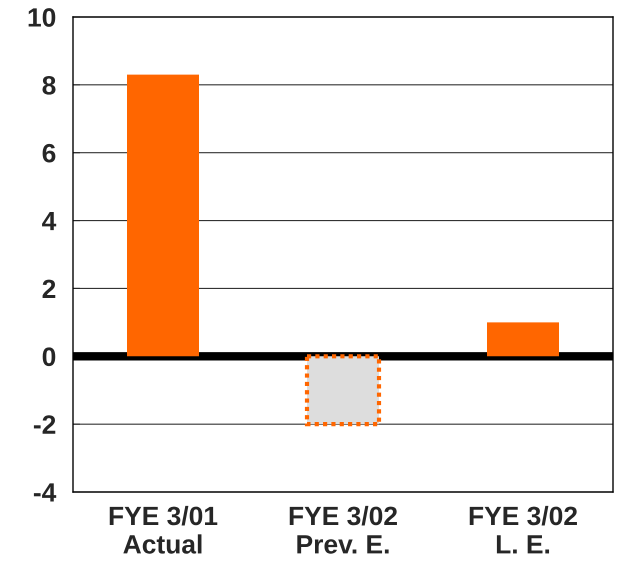  What do you see at coordinates (164, 530) in the screenshot?
I see `x-tick-label: FYE 3/01 Actual` at bounding box center [164, 530].